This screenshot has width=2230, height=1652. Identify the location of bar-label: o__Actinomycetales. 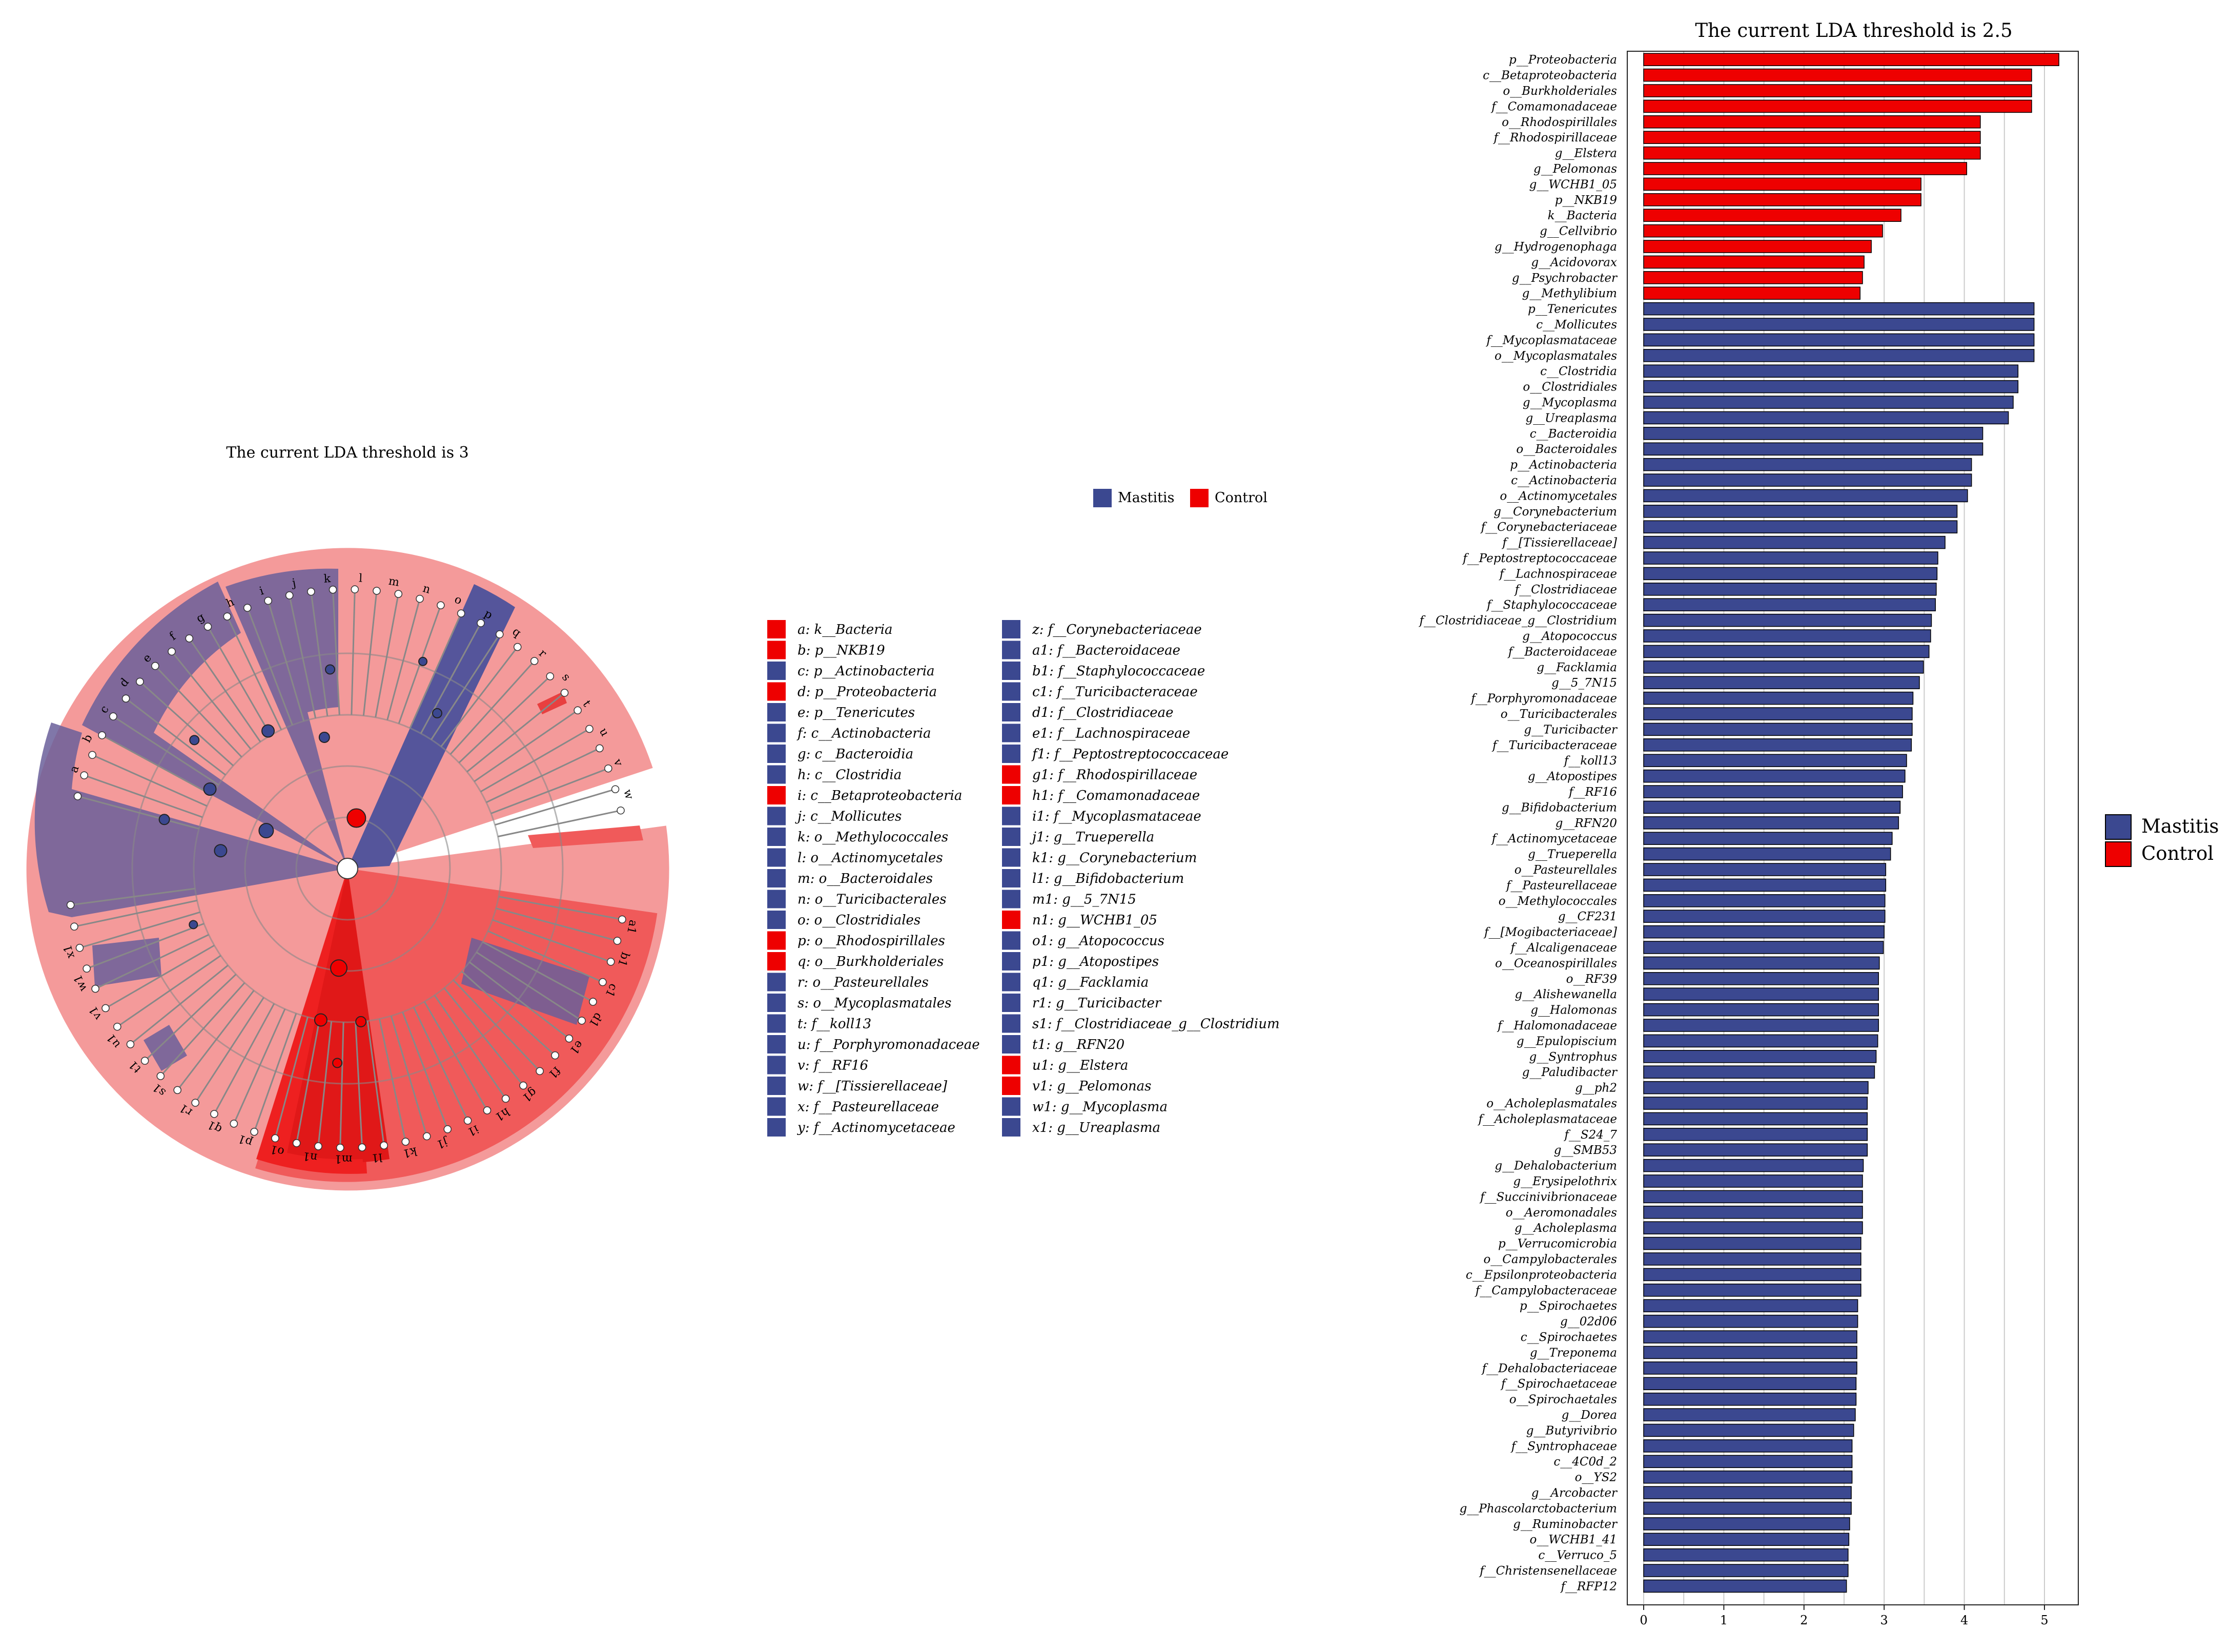
(1558, 496).